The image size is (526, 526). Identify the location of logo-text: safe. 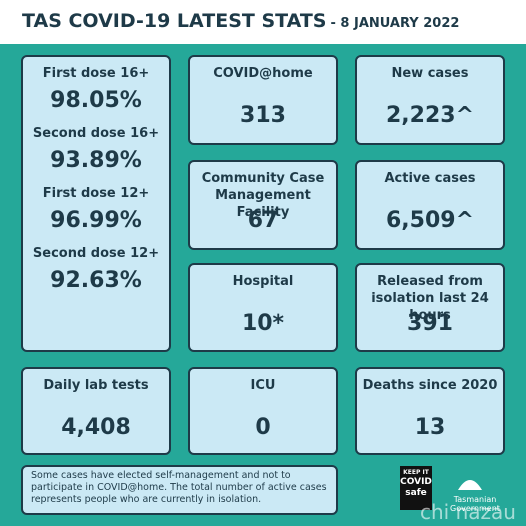
(416, 493).